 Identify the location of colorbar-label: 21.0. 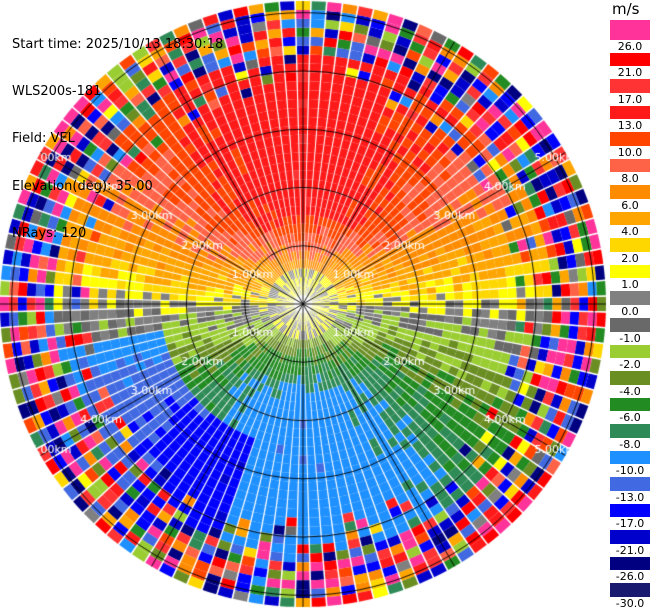
(630, 73).